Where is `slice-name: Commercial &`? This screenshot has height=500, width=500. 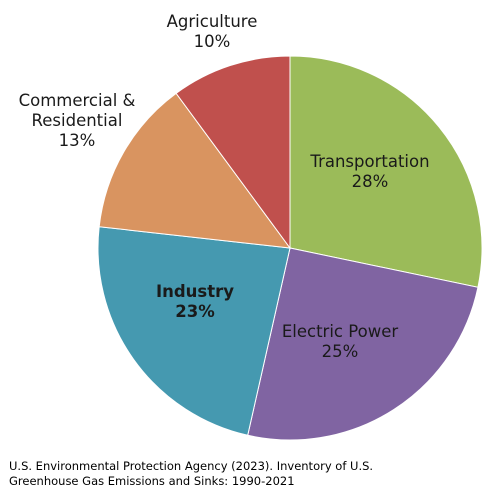
slice-name: Commercial & is located at coordinates (77, 100).